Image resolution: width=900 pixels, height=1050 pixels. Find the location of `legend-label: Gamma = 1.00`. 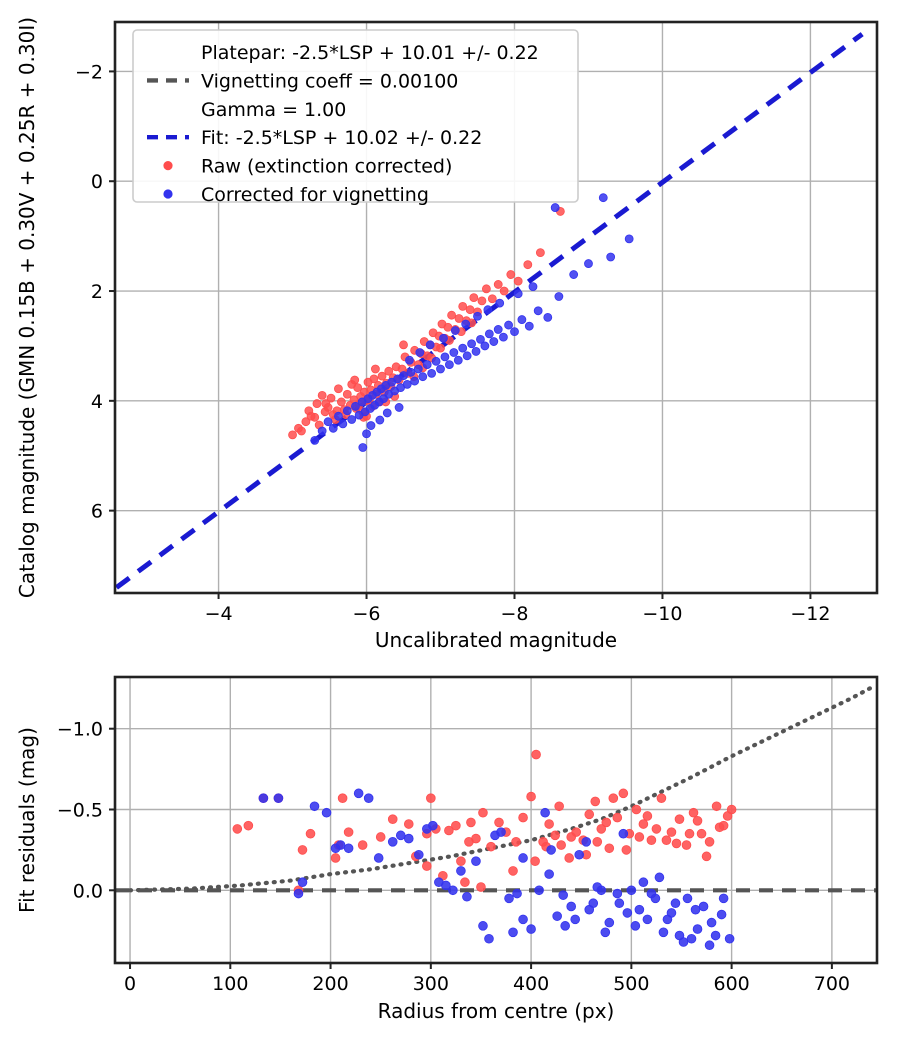

legend-label: Gamma = 1.00 is located at coordinates (273, 110).